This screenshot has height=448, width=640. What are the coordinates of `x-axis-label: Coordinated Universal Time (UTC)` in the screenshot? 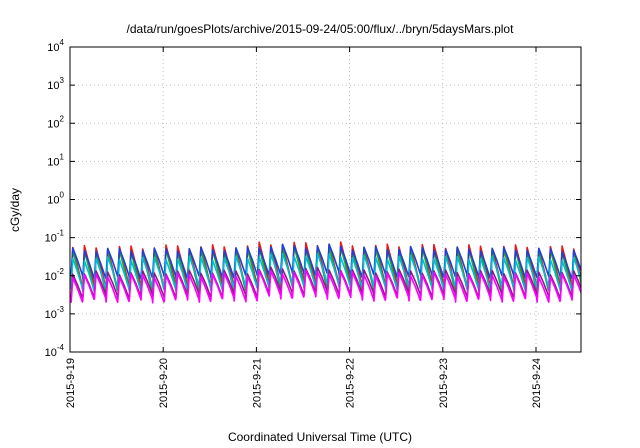 It's located at (320, 437).